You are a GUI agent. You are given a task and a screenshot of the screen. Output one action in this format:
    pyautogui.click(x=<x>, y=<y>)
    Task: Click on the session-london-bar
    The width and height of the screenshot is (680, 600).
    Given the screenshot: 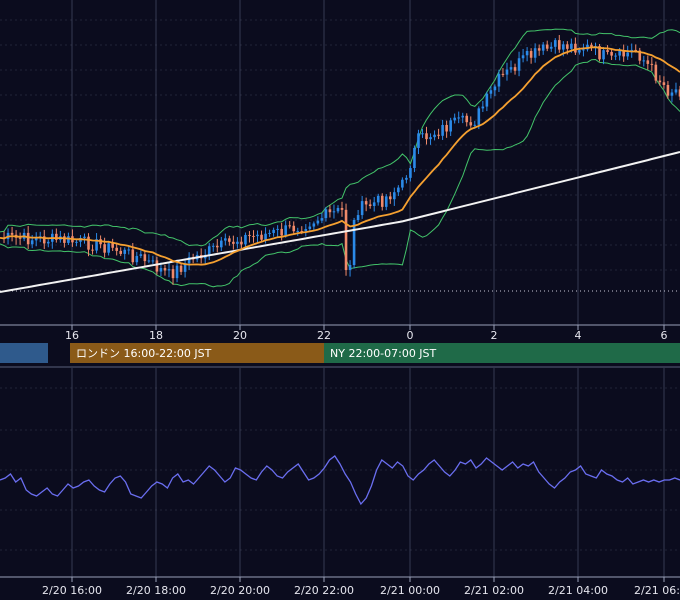 What is the action you would take?
    pyautogui.click(x=197, y=353)
    